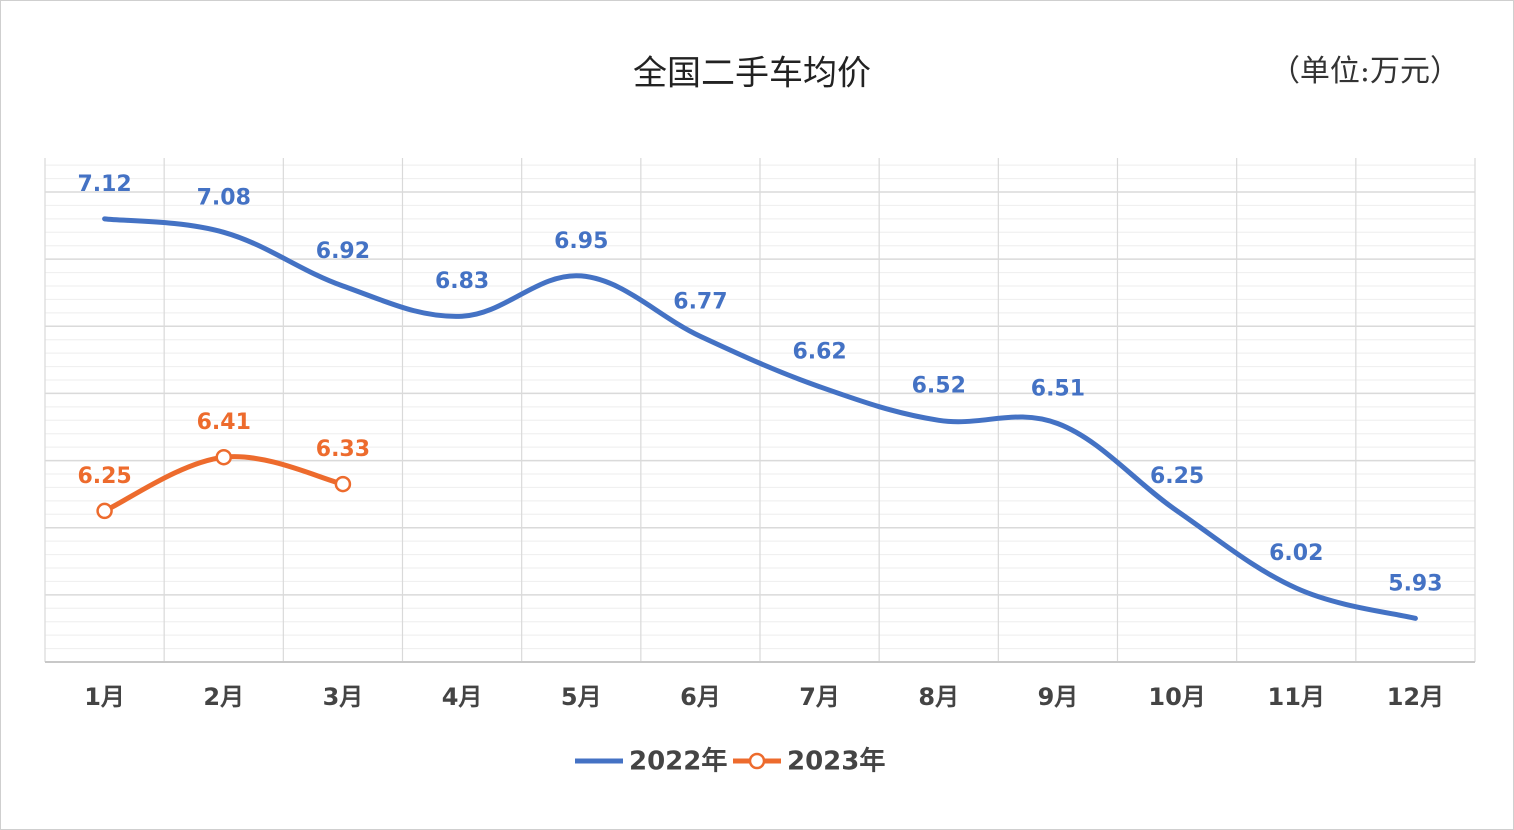 The height and width of the screenshot is (830, 1514). Describe the element at coordinates (819, 697) in the screenshot. I see `x-tick-label: 7月` at that location.